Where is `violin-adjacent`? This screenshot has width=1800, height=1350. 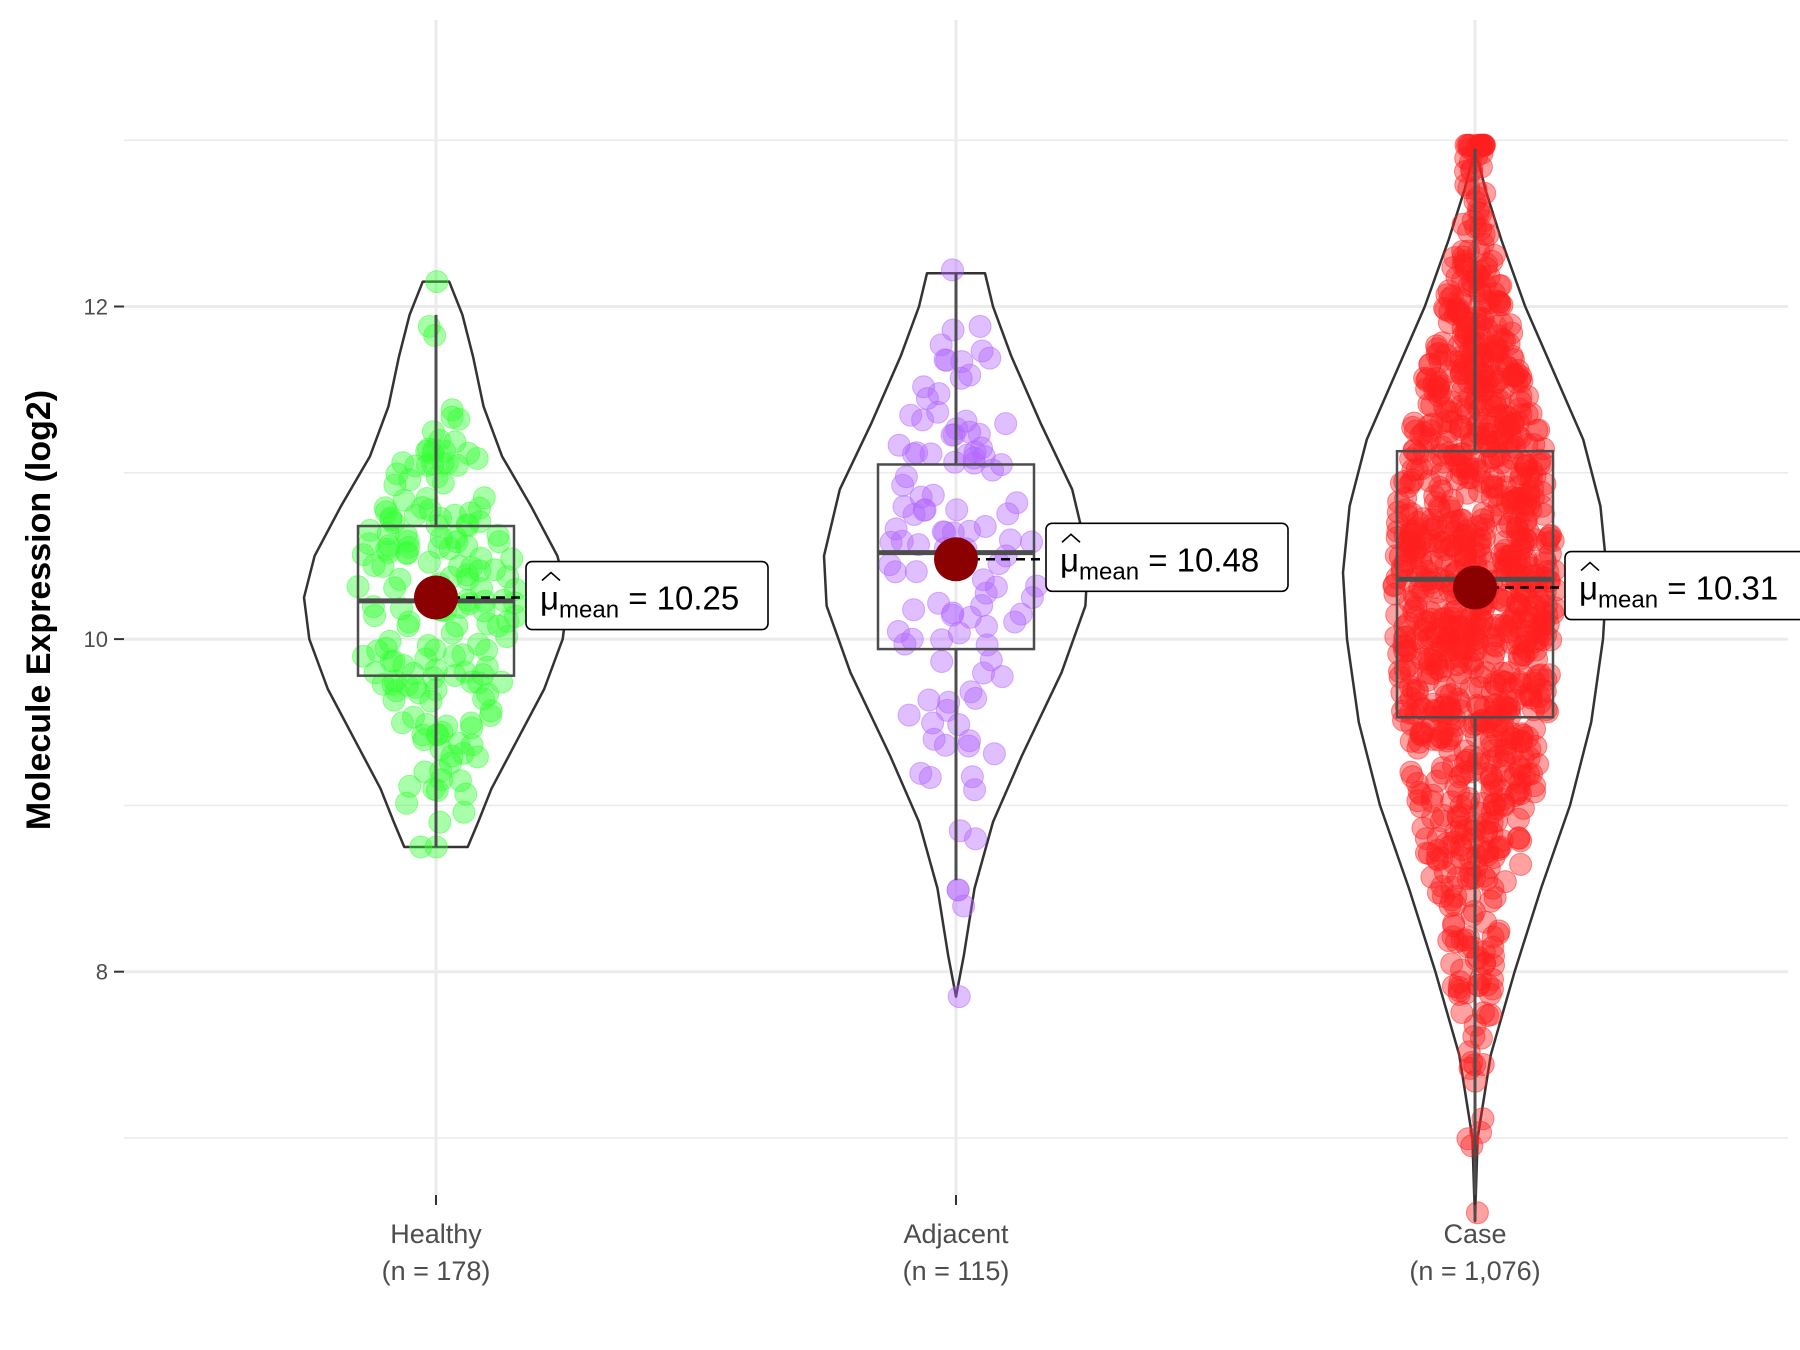 violin-adjacent is located at coordinates (956, 634).